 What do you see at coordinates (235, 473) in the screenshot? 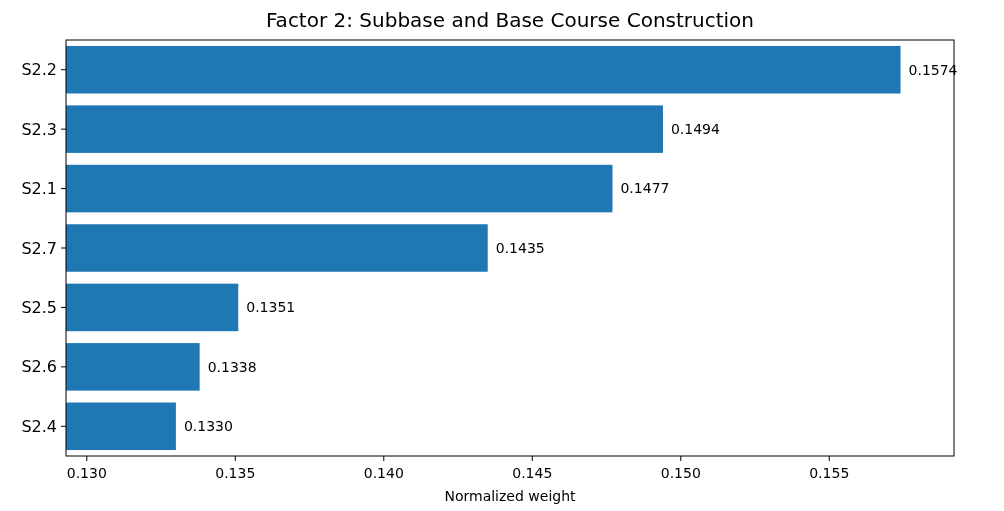
I see `x-tick-label: 0.135` at bounding box center [235, 473].